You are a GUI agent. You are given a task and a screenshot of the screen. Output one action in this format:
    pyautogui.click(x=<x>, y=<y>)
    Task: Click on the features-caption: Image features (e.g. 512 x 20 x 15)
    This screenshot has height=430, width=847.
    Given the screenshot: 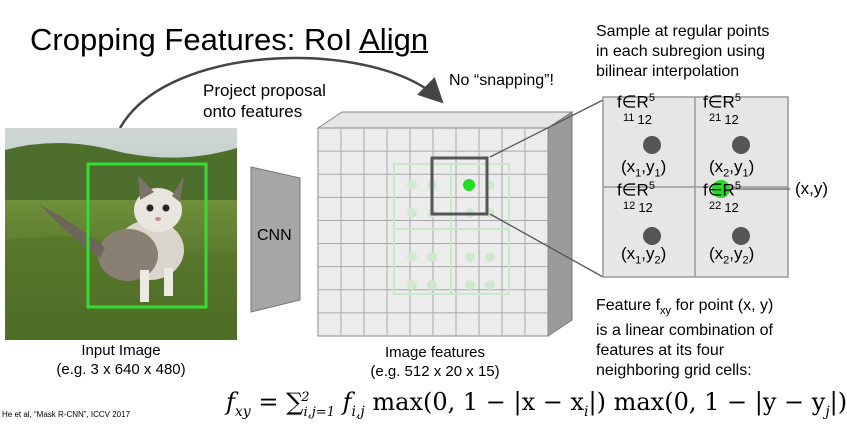 What is the action you would take?
    pyautogui.click(x=435, y=362)
    